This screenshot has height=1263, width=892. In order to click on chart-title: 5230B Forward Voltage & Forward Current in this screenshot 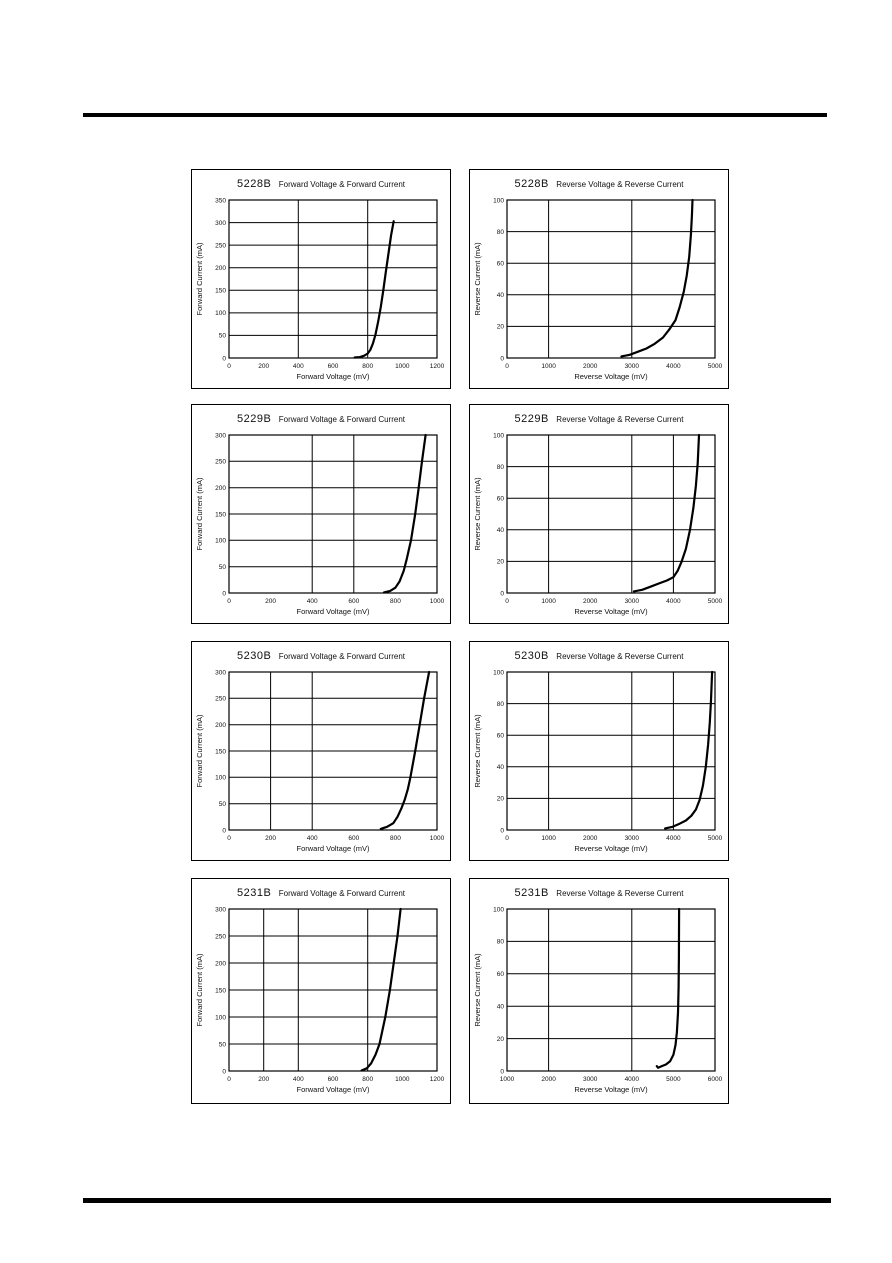, I will do `click(321, 654)`.